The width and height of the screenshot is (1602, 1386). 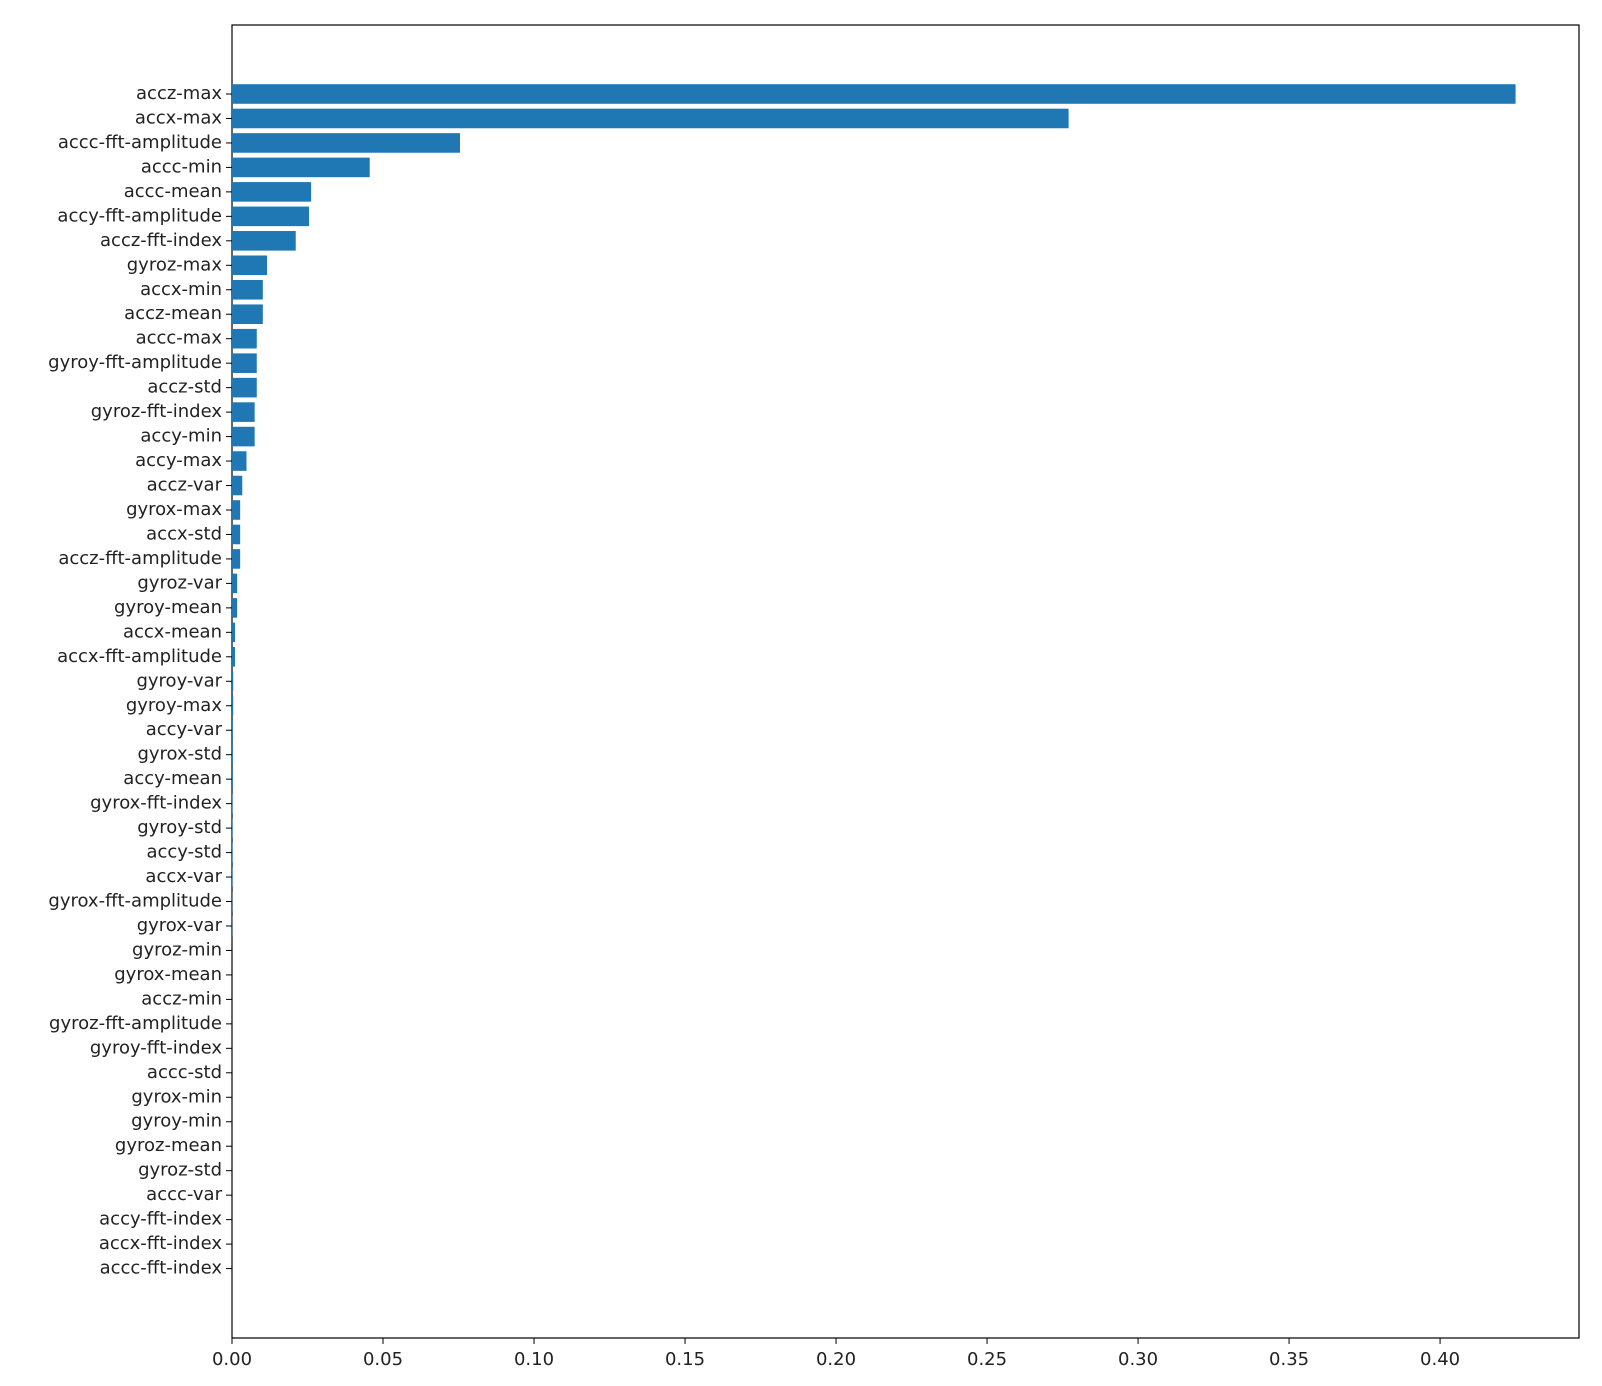 What do you see at coordinates (157, 411) in the screenshot?
I see `y-tick-label: gyroz-fft-index` at bounding box center [157, 411].